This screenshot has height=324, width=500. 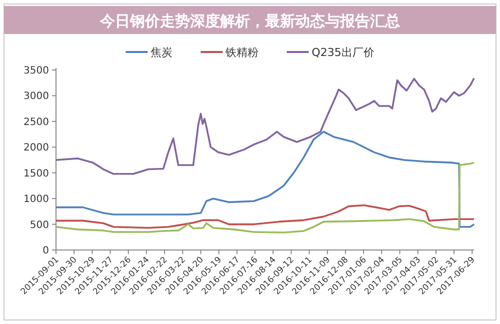 What do you see at coordinates (36, 148) in the screenshot?
I see `y-tick-label: 2000` at bounding box center [36, 148].